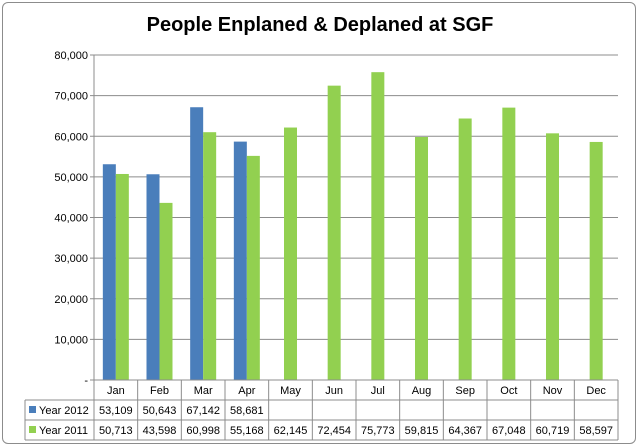  Describe the element at coordinates (334, 431) in the screenshot. I see `data-label: 72,454` at that location.